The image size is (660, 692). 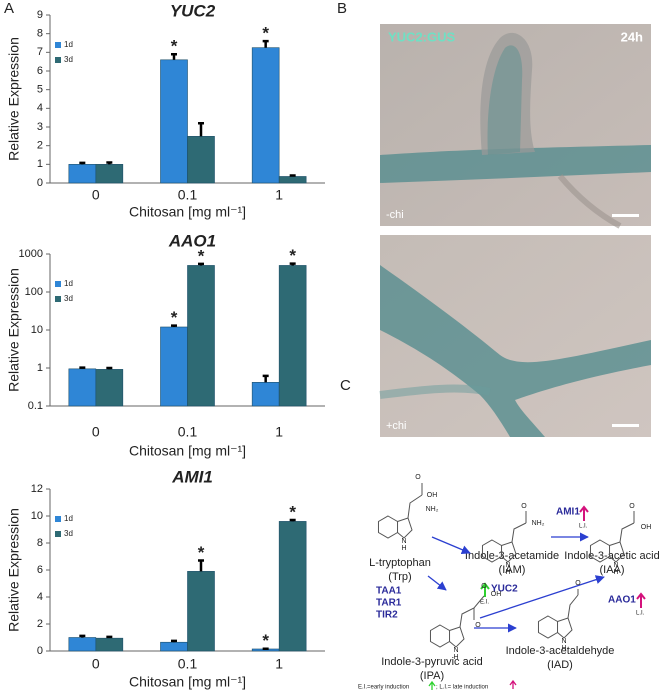 What do you see at coordinates (40, 52) in the screenshot?
I see `y-tick-label: 7` at bounding box center [40, 52].